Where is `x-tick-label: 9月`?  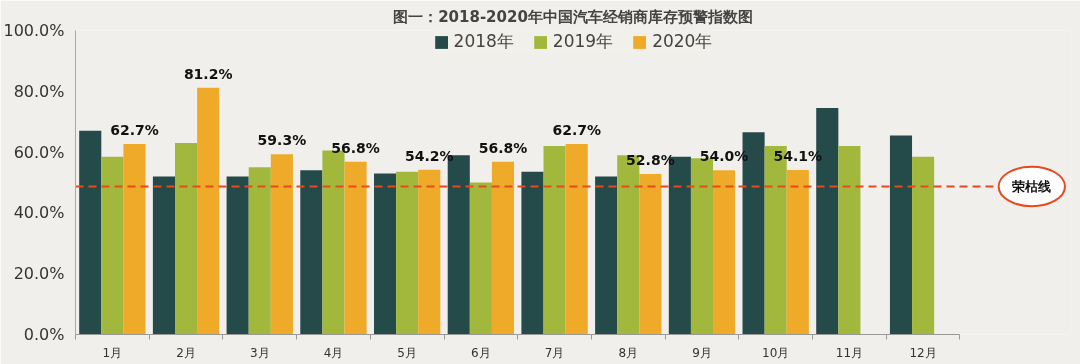
x-tick-label: 9月 is located at coordinates (702, 352).